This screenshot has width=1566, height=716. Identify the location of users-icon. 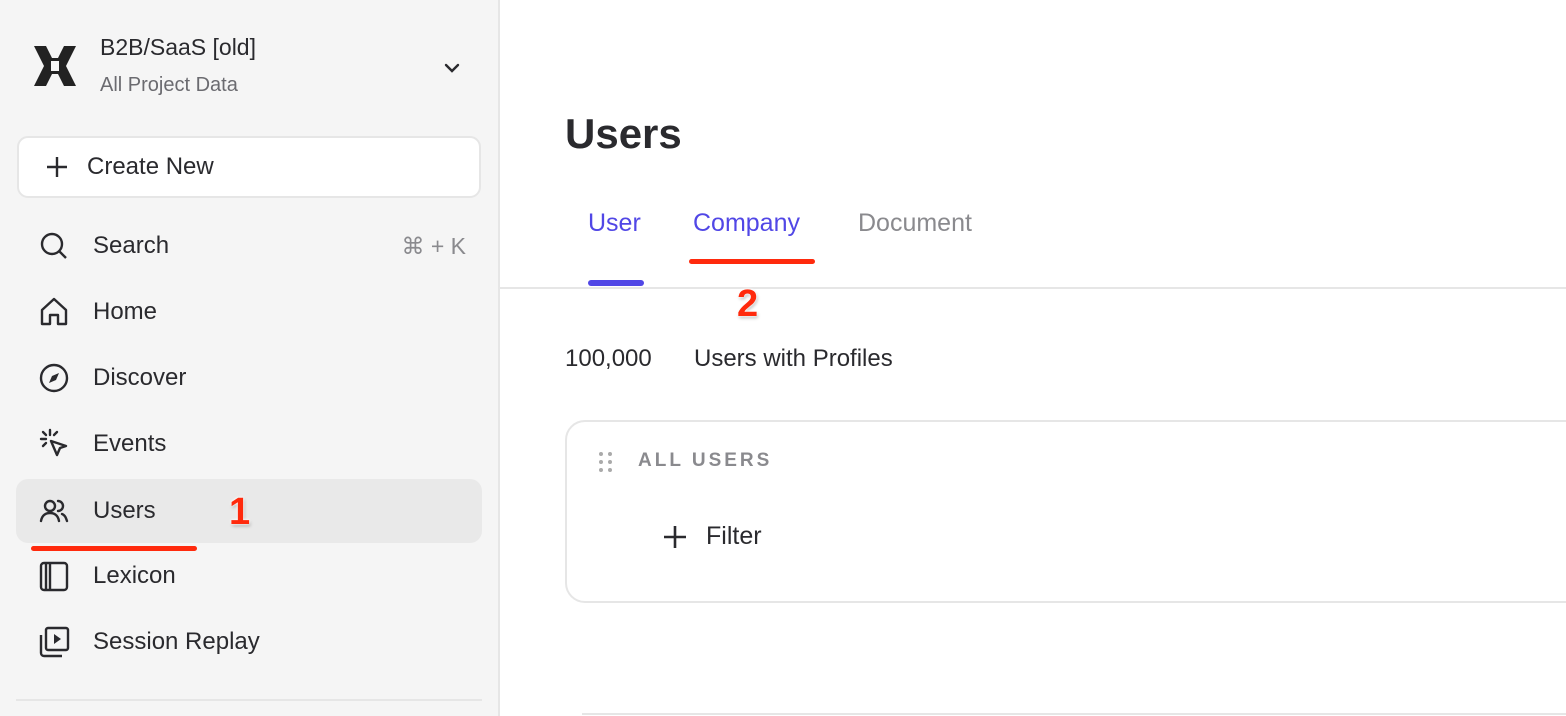
(54, 511).